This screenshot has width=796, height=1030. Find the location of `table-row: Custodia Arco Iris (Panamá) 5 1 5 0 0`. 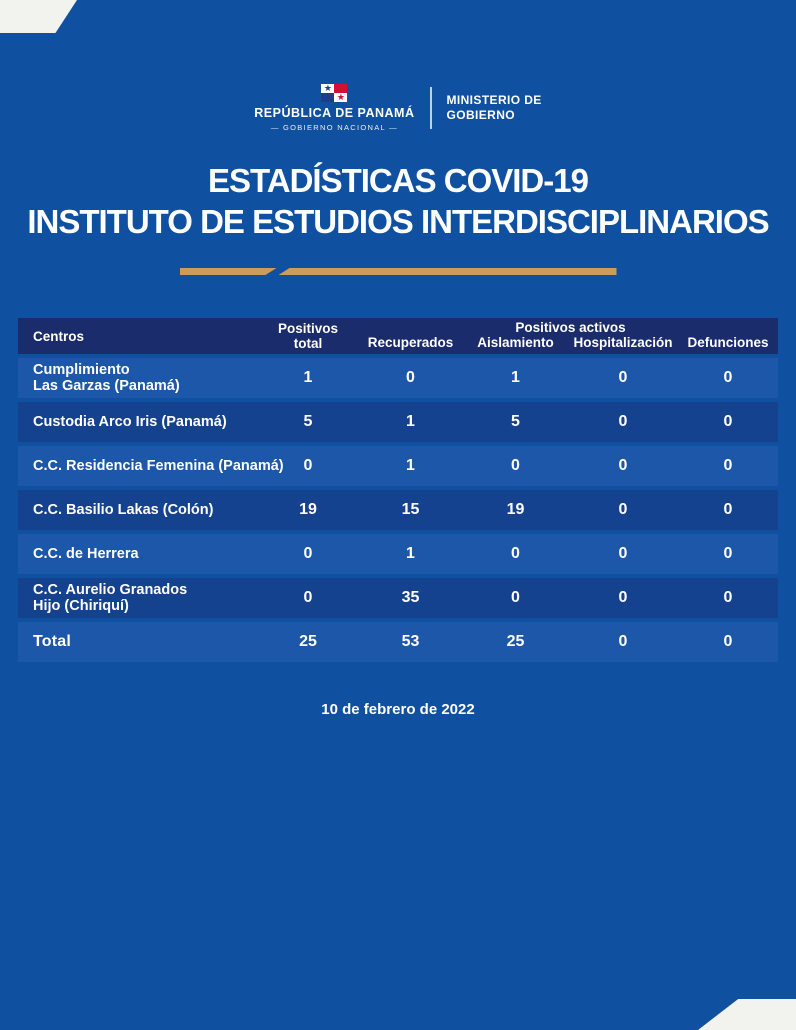

table-row: Custodia Arco Iris (Panamá) 5 1 5 0 0 is located at coordinates (398, 422).